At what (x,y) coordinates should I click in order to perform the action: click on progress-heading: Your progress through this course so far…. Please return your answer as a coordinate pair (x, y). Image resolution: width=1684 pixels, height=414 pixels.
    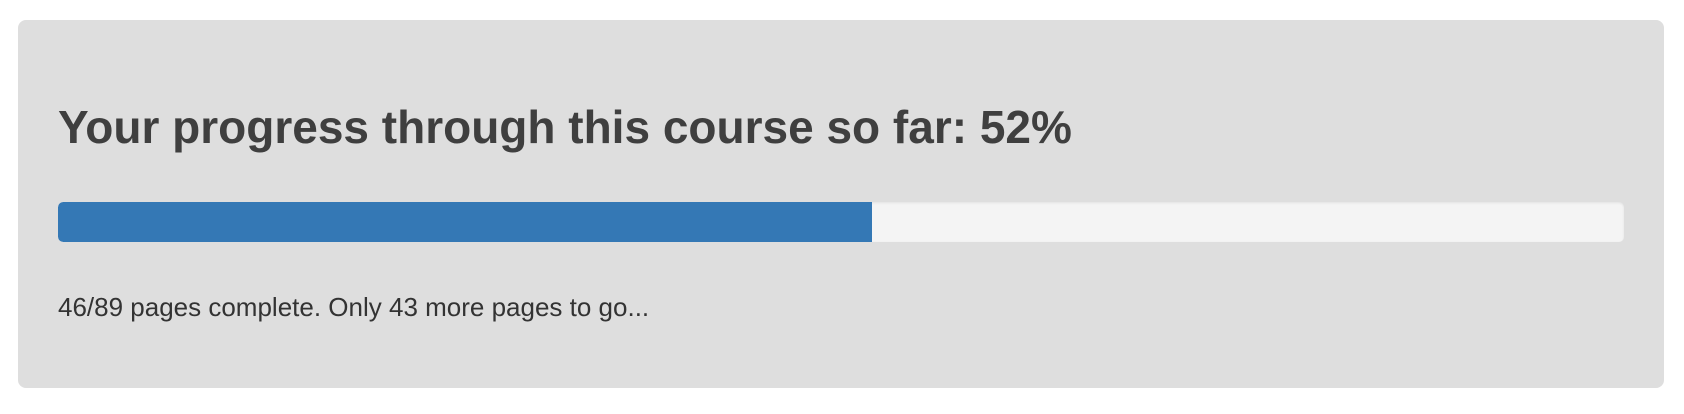
    Looking at the image, I should click on (565, 127).